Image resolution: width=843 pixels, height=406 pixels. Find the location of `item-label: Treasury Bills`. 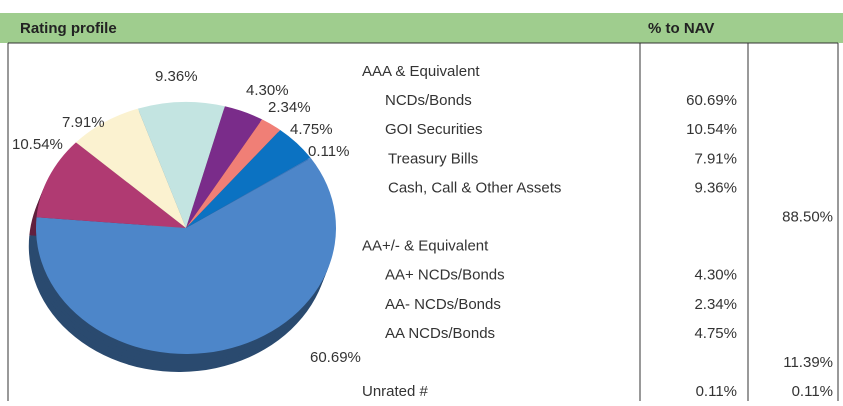

item-label: Treasury Bills is located at coordinates (433, 158).